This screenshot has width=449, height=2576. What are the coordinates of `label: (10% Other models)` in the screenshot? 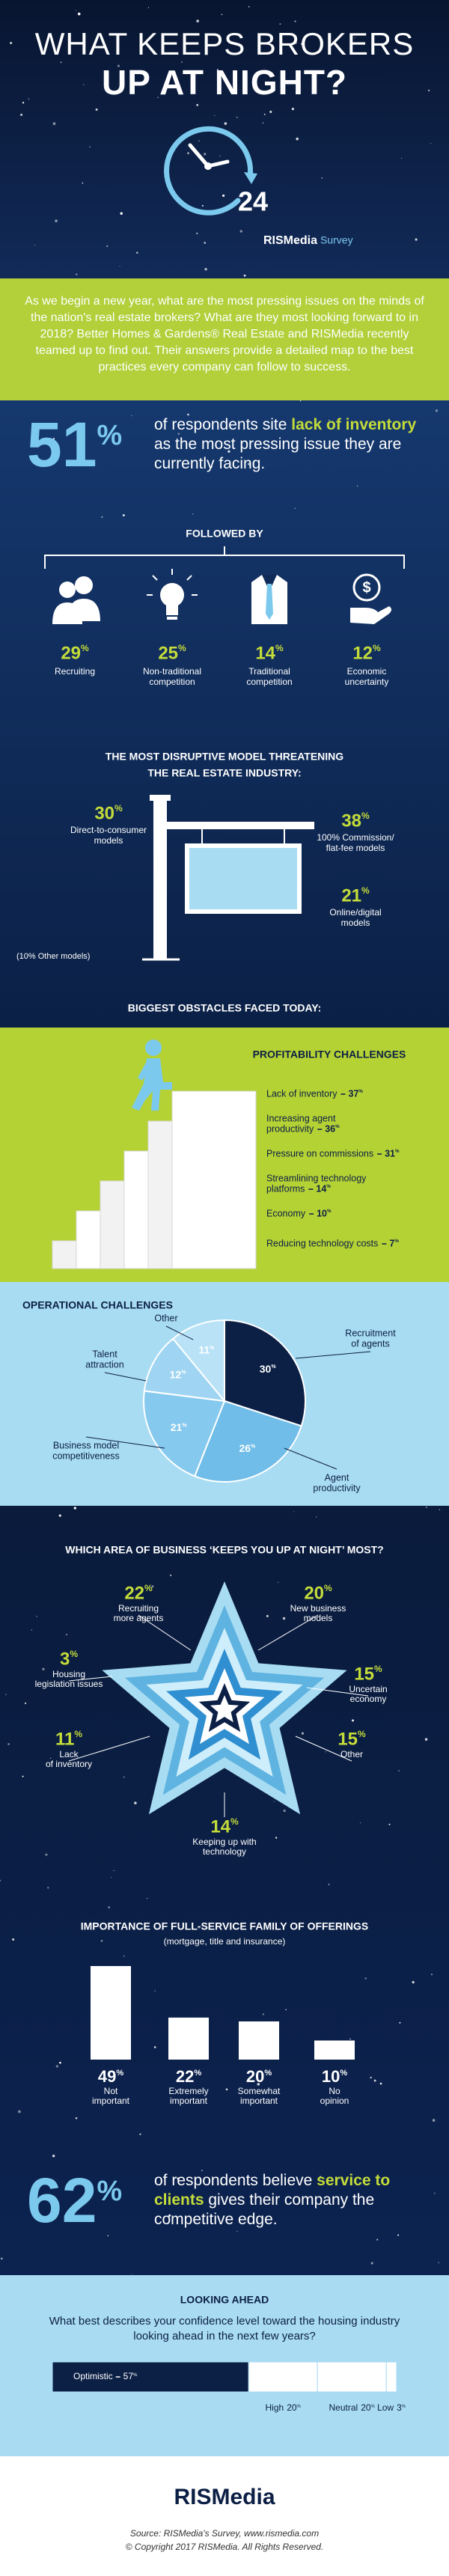 It's located at (53, 957).